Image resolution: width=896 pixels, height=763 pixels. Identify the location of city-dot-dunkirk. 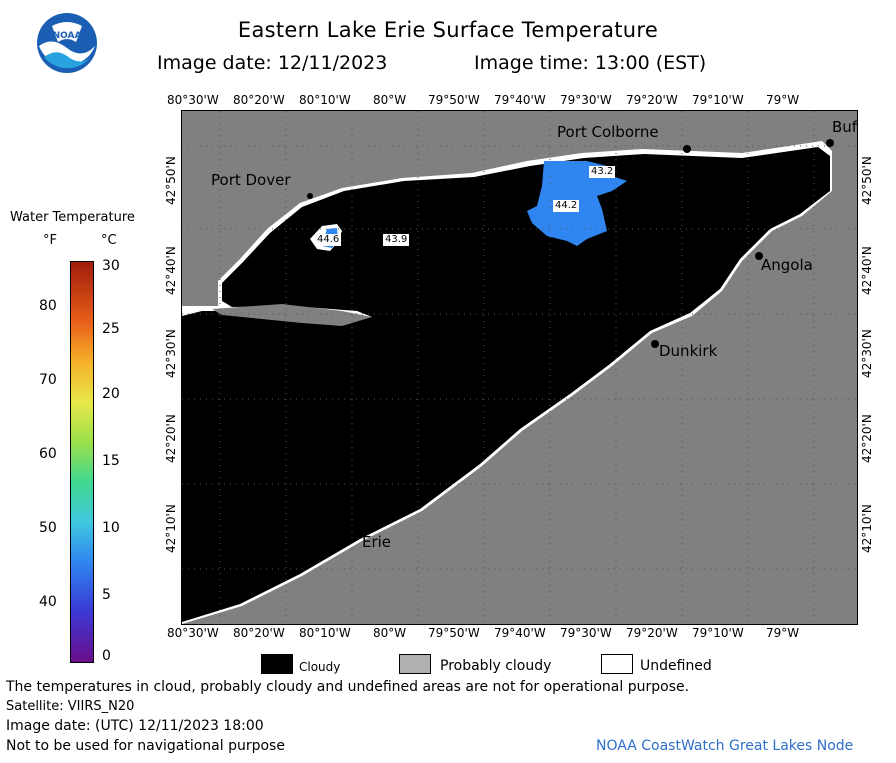
(655, 344).